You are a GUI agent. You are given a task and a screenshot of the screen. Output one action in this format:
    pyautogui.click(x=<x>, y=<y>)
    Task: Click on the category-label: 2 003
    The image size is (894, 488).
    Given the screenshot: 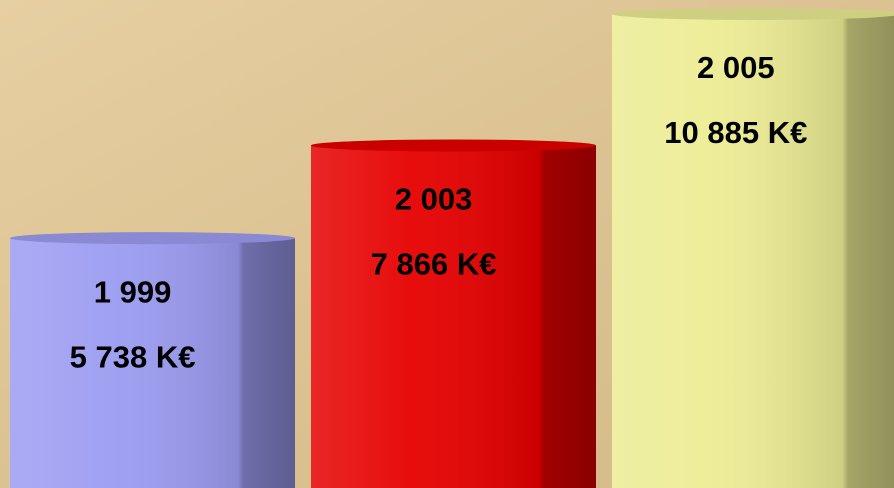 What is the action you would take?
    pyautogui.click(x=434, y=199)
    